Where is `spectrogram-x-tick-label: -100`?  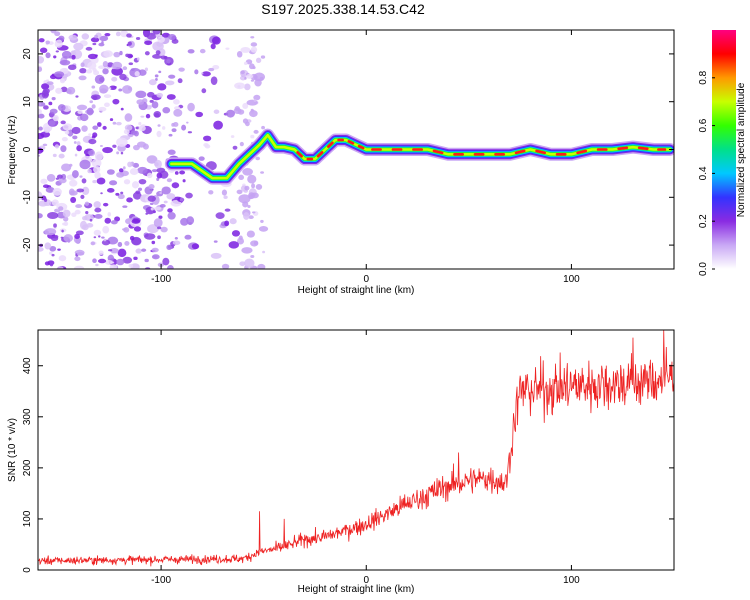
spectrogram-x-tick-label: -100 is located at coordinates (161, 279).